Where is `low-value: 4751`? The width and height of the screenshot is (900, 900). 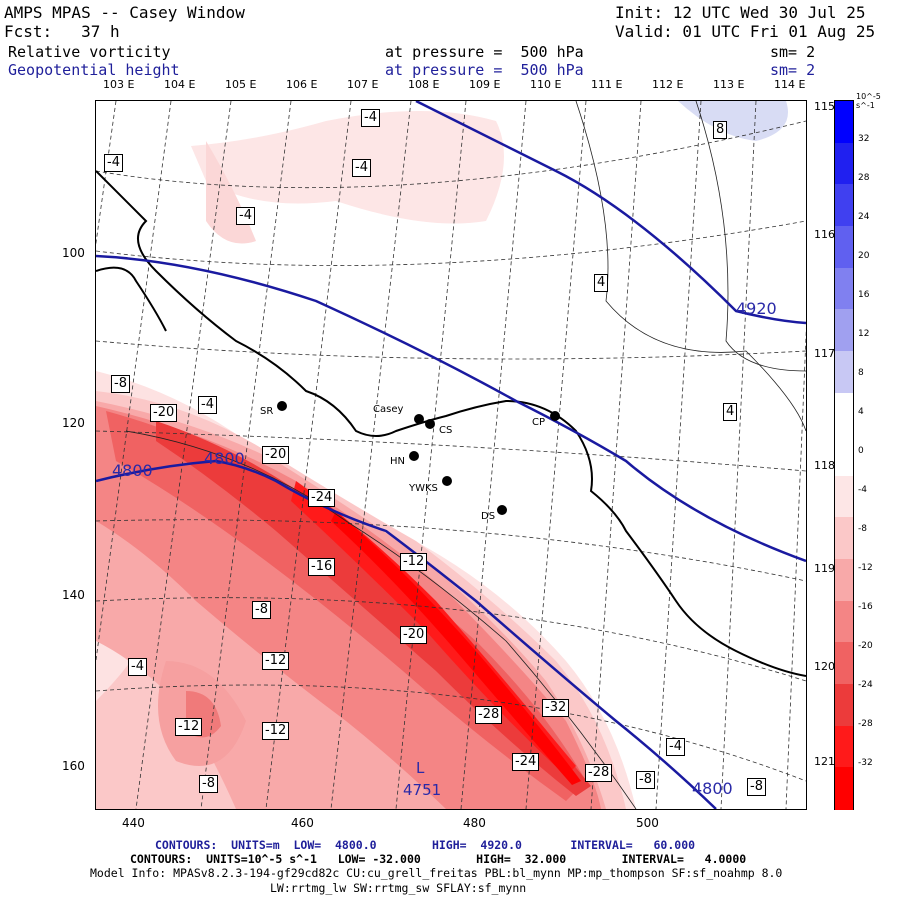 low-value: 4751 is located at coordinates (422, 790).